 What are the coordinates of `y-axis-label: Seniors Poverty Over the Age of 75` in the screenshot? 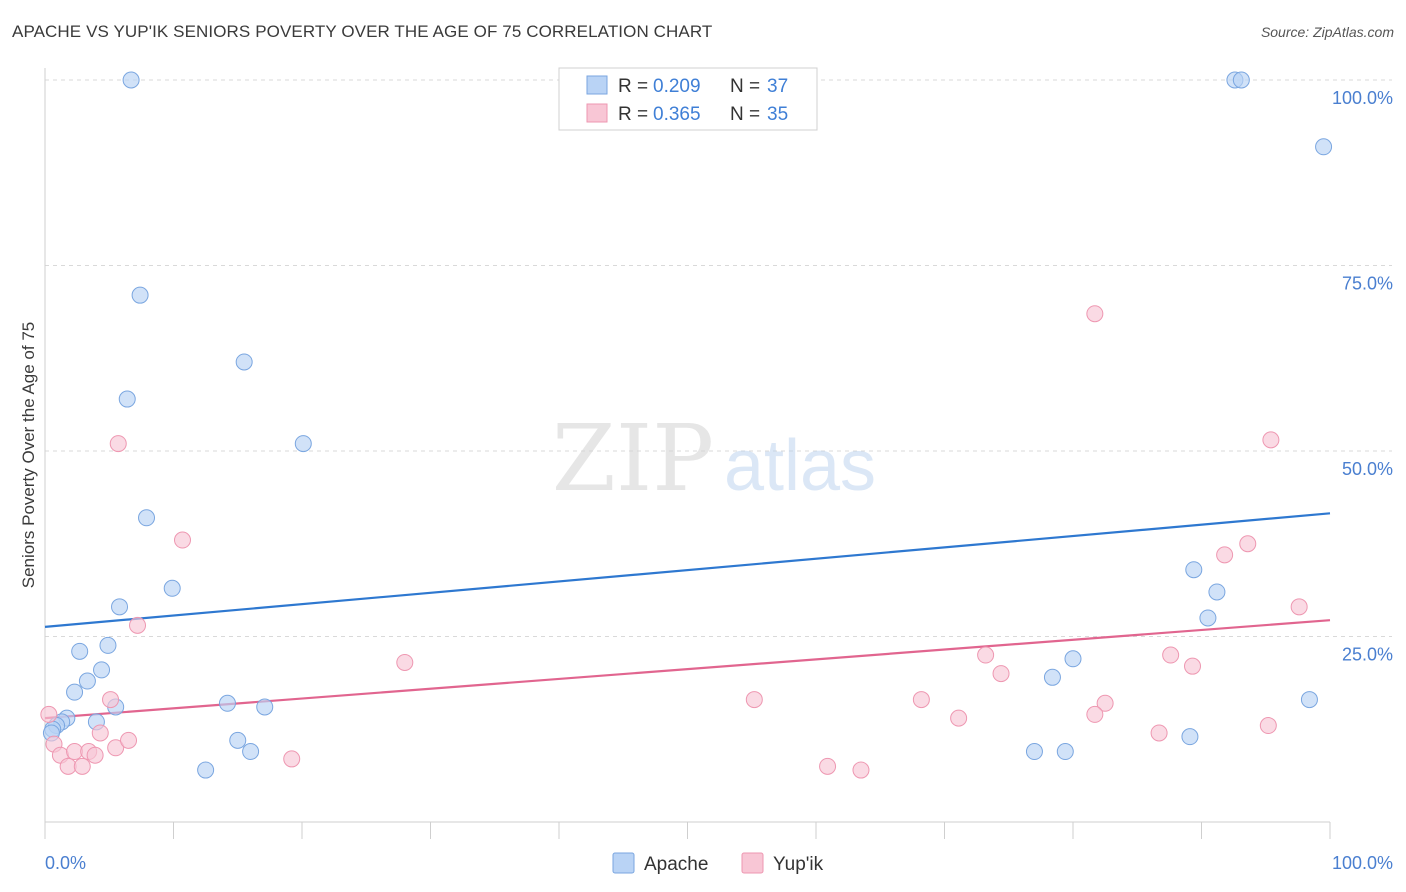 It's located at (28, 455).